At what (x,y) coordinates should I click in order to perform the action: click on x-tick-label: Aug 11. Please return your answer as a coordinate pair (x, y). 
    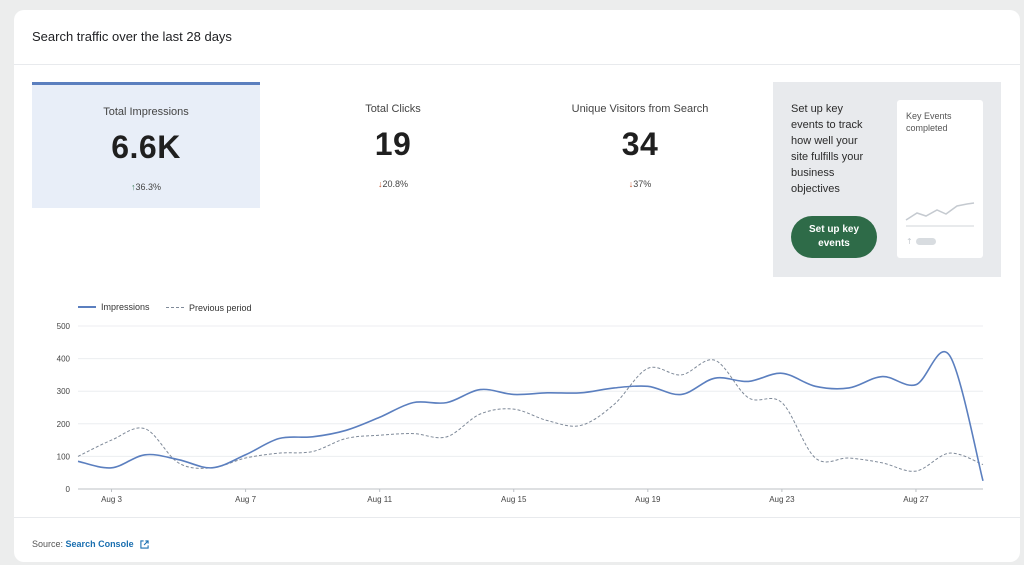
    Looking at the image, I should click on (379, 499).